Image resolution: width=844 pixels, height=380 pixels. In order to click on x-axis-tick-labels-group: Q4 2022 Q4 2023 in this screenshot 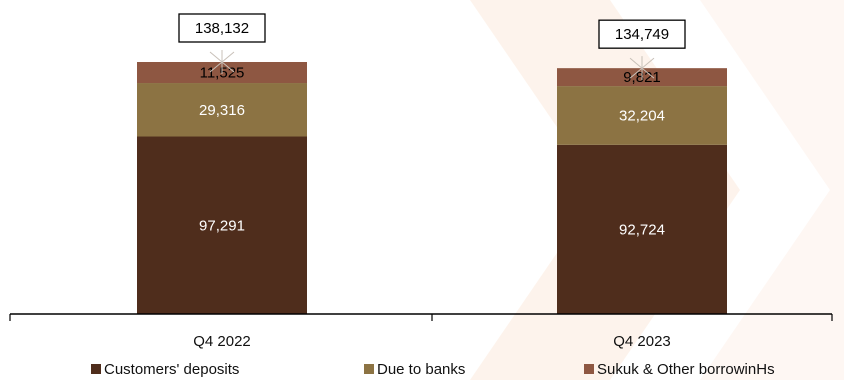, I will do `click(432, 341)`.